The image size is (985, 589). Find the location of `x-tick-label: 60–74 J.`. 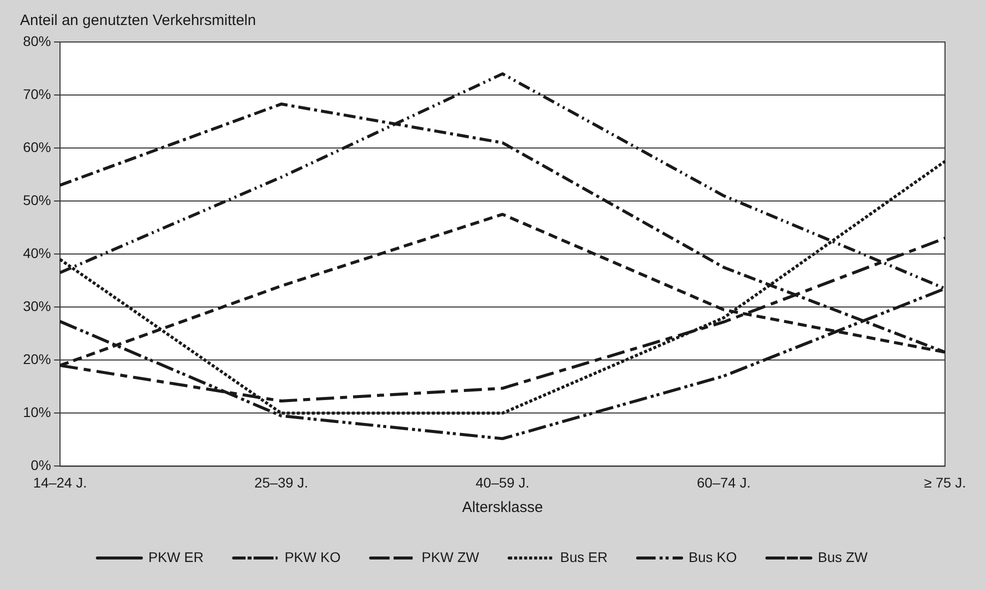

x-tick-label: 60–74 J. is located at coordinates (723, 482).